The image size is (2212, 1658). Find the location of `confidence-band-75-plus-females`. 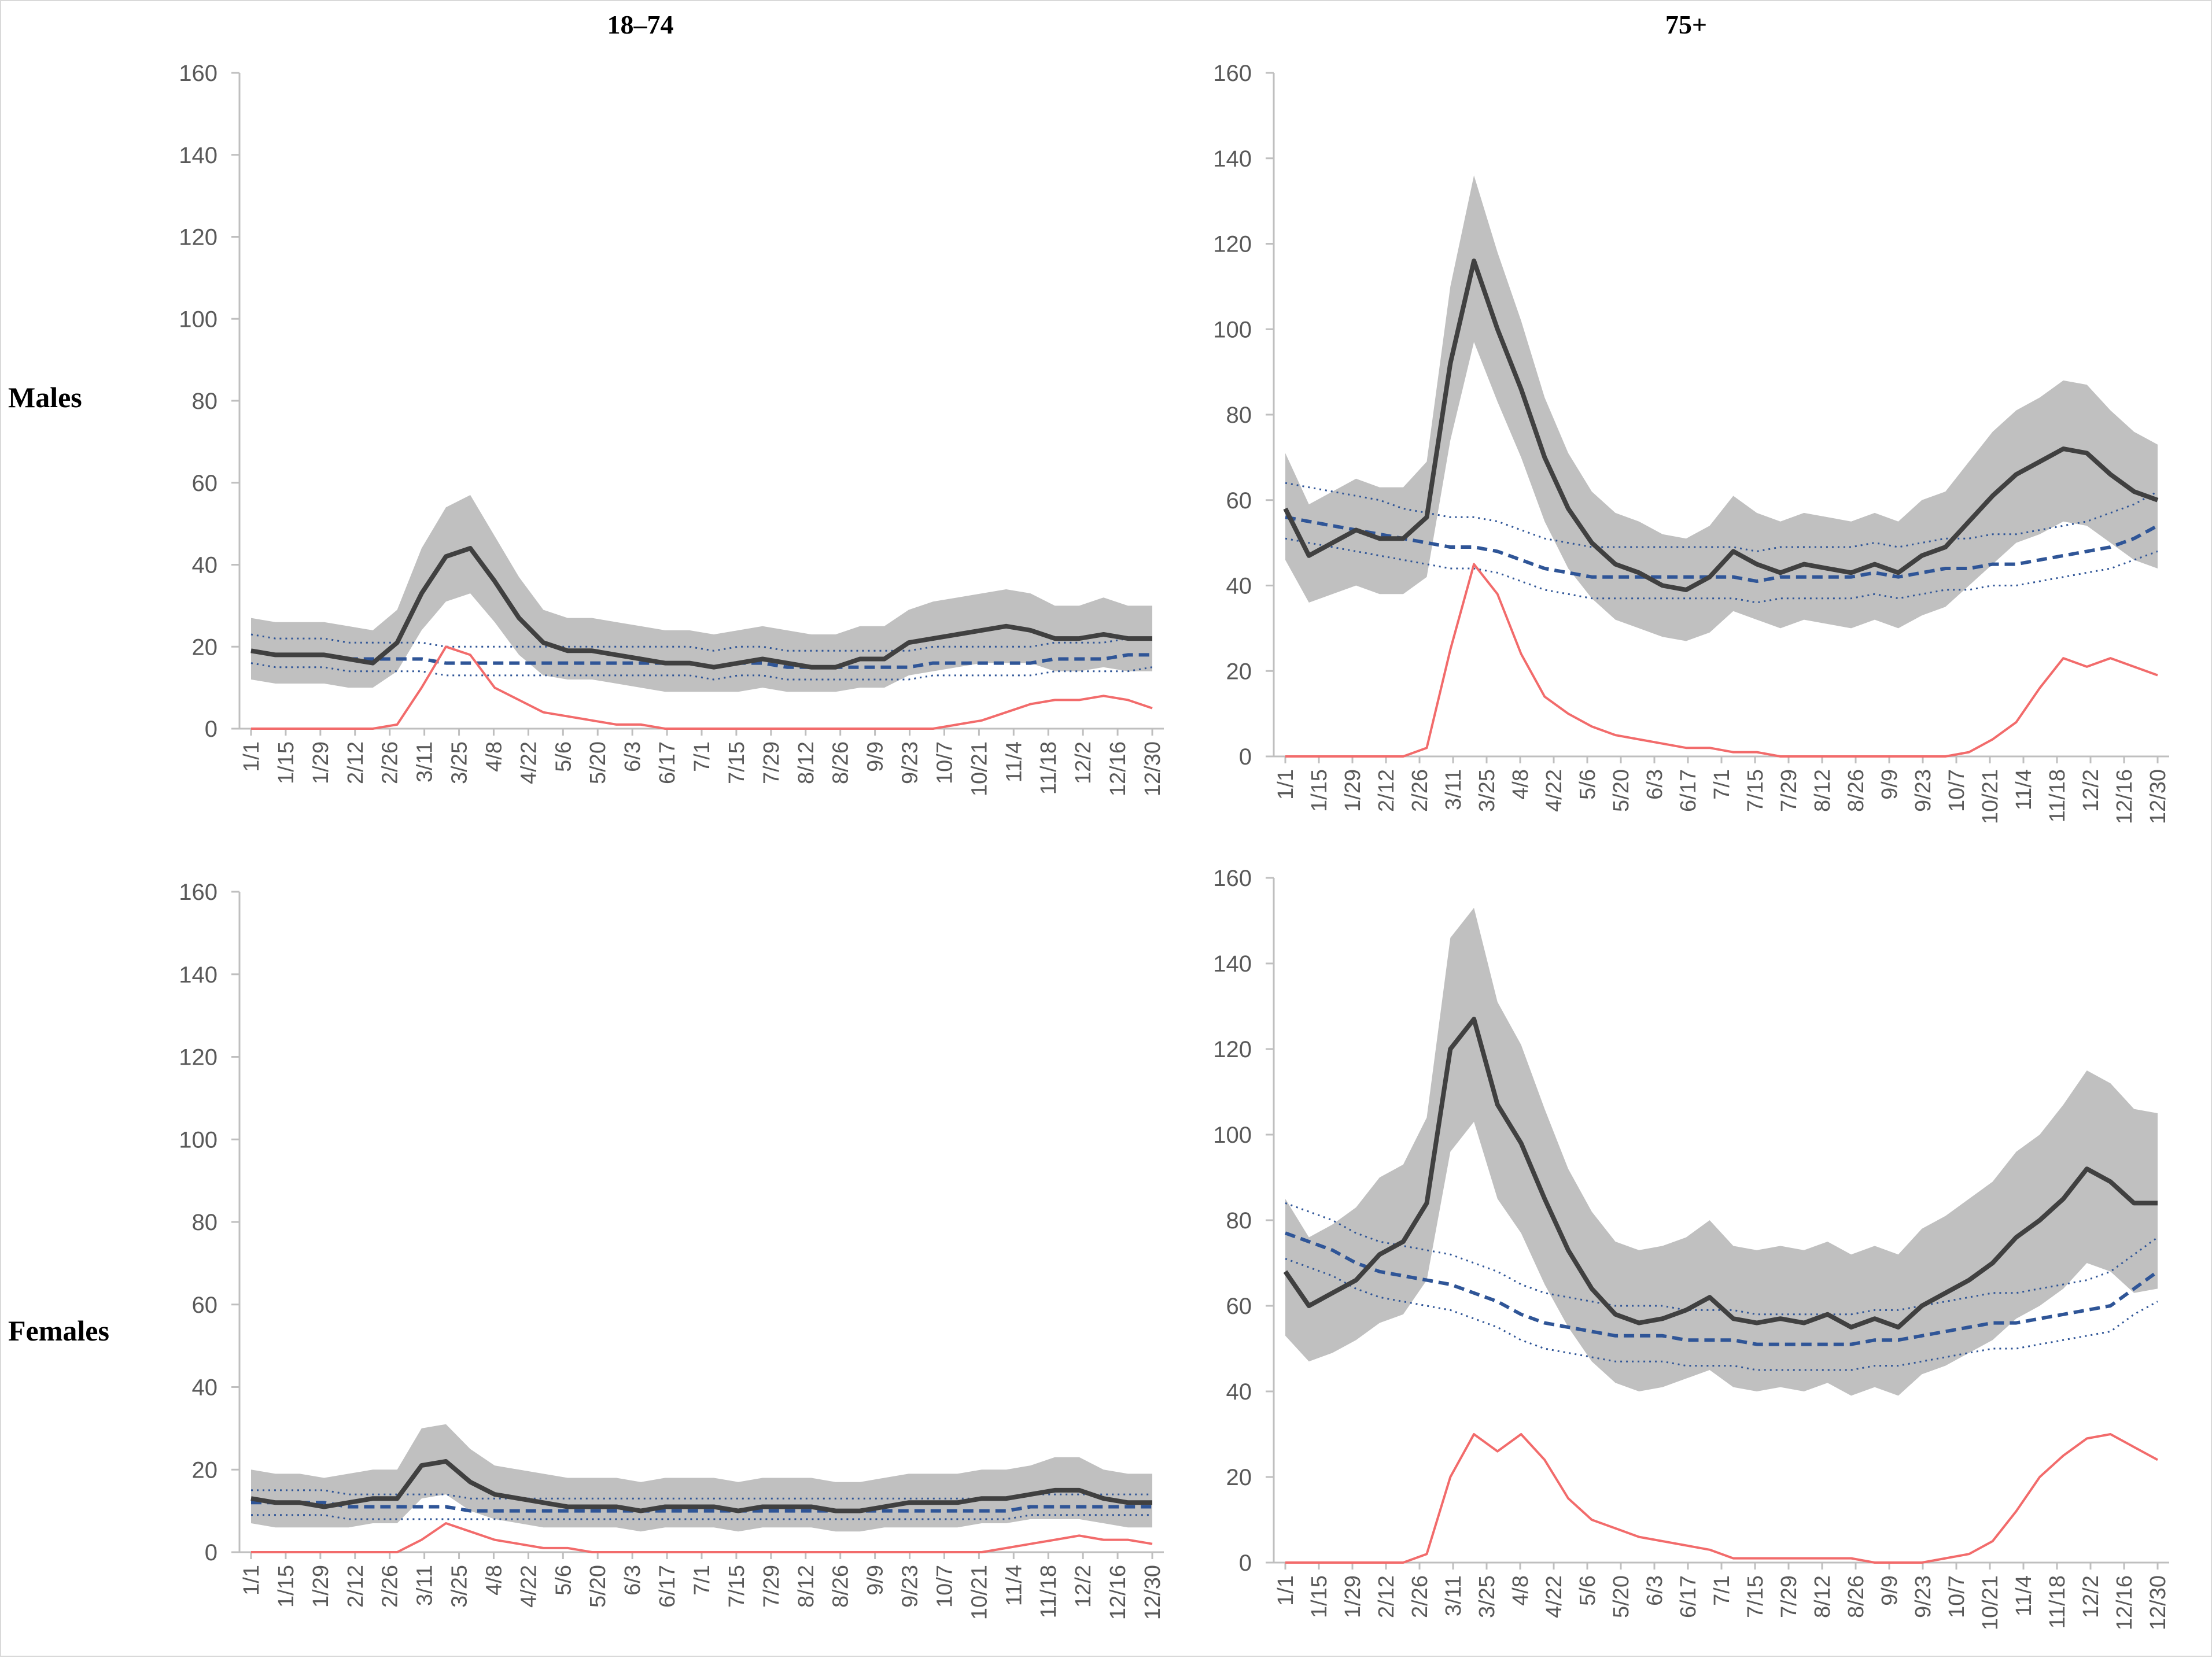

confidence-band-75-plus-females is located at coordinates (1721, 1152).